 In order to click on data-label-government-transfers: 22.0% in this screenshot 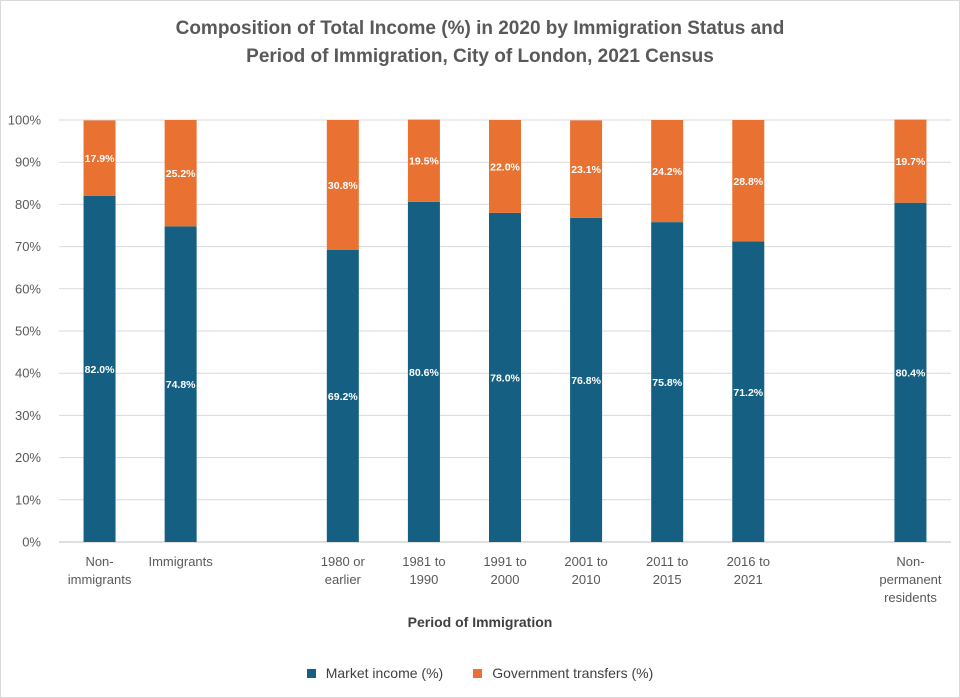, I will do `click(505, 167)`.